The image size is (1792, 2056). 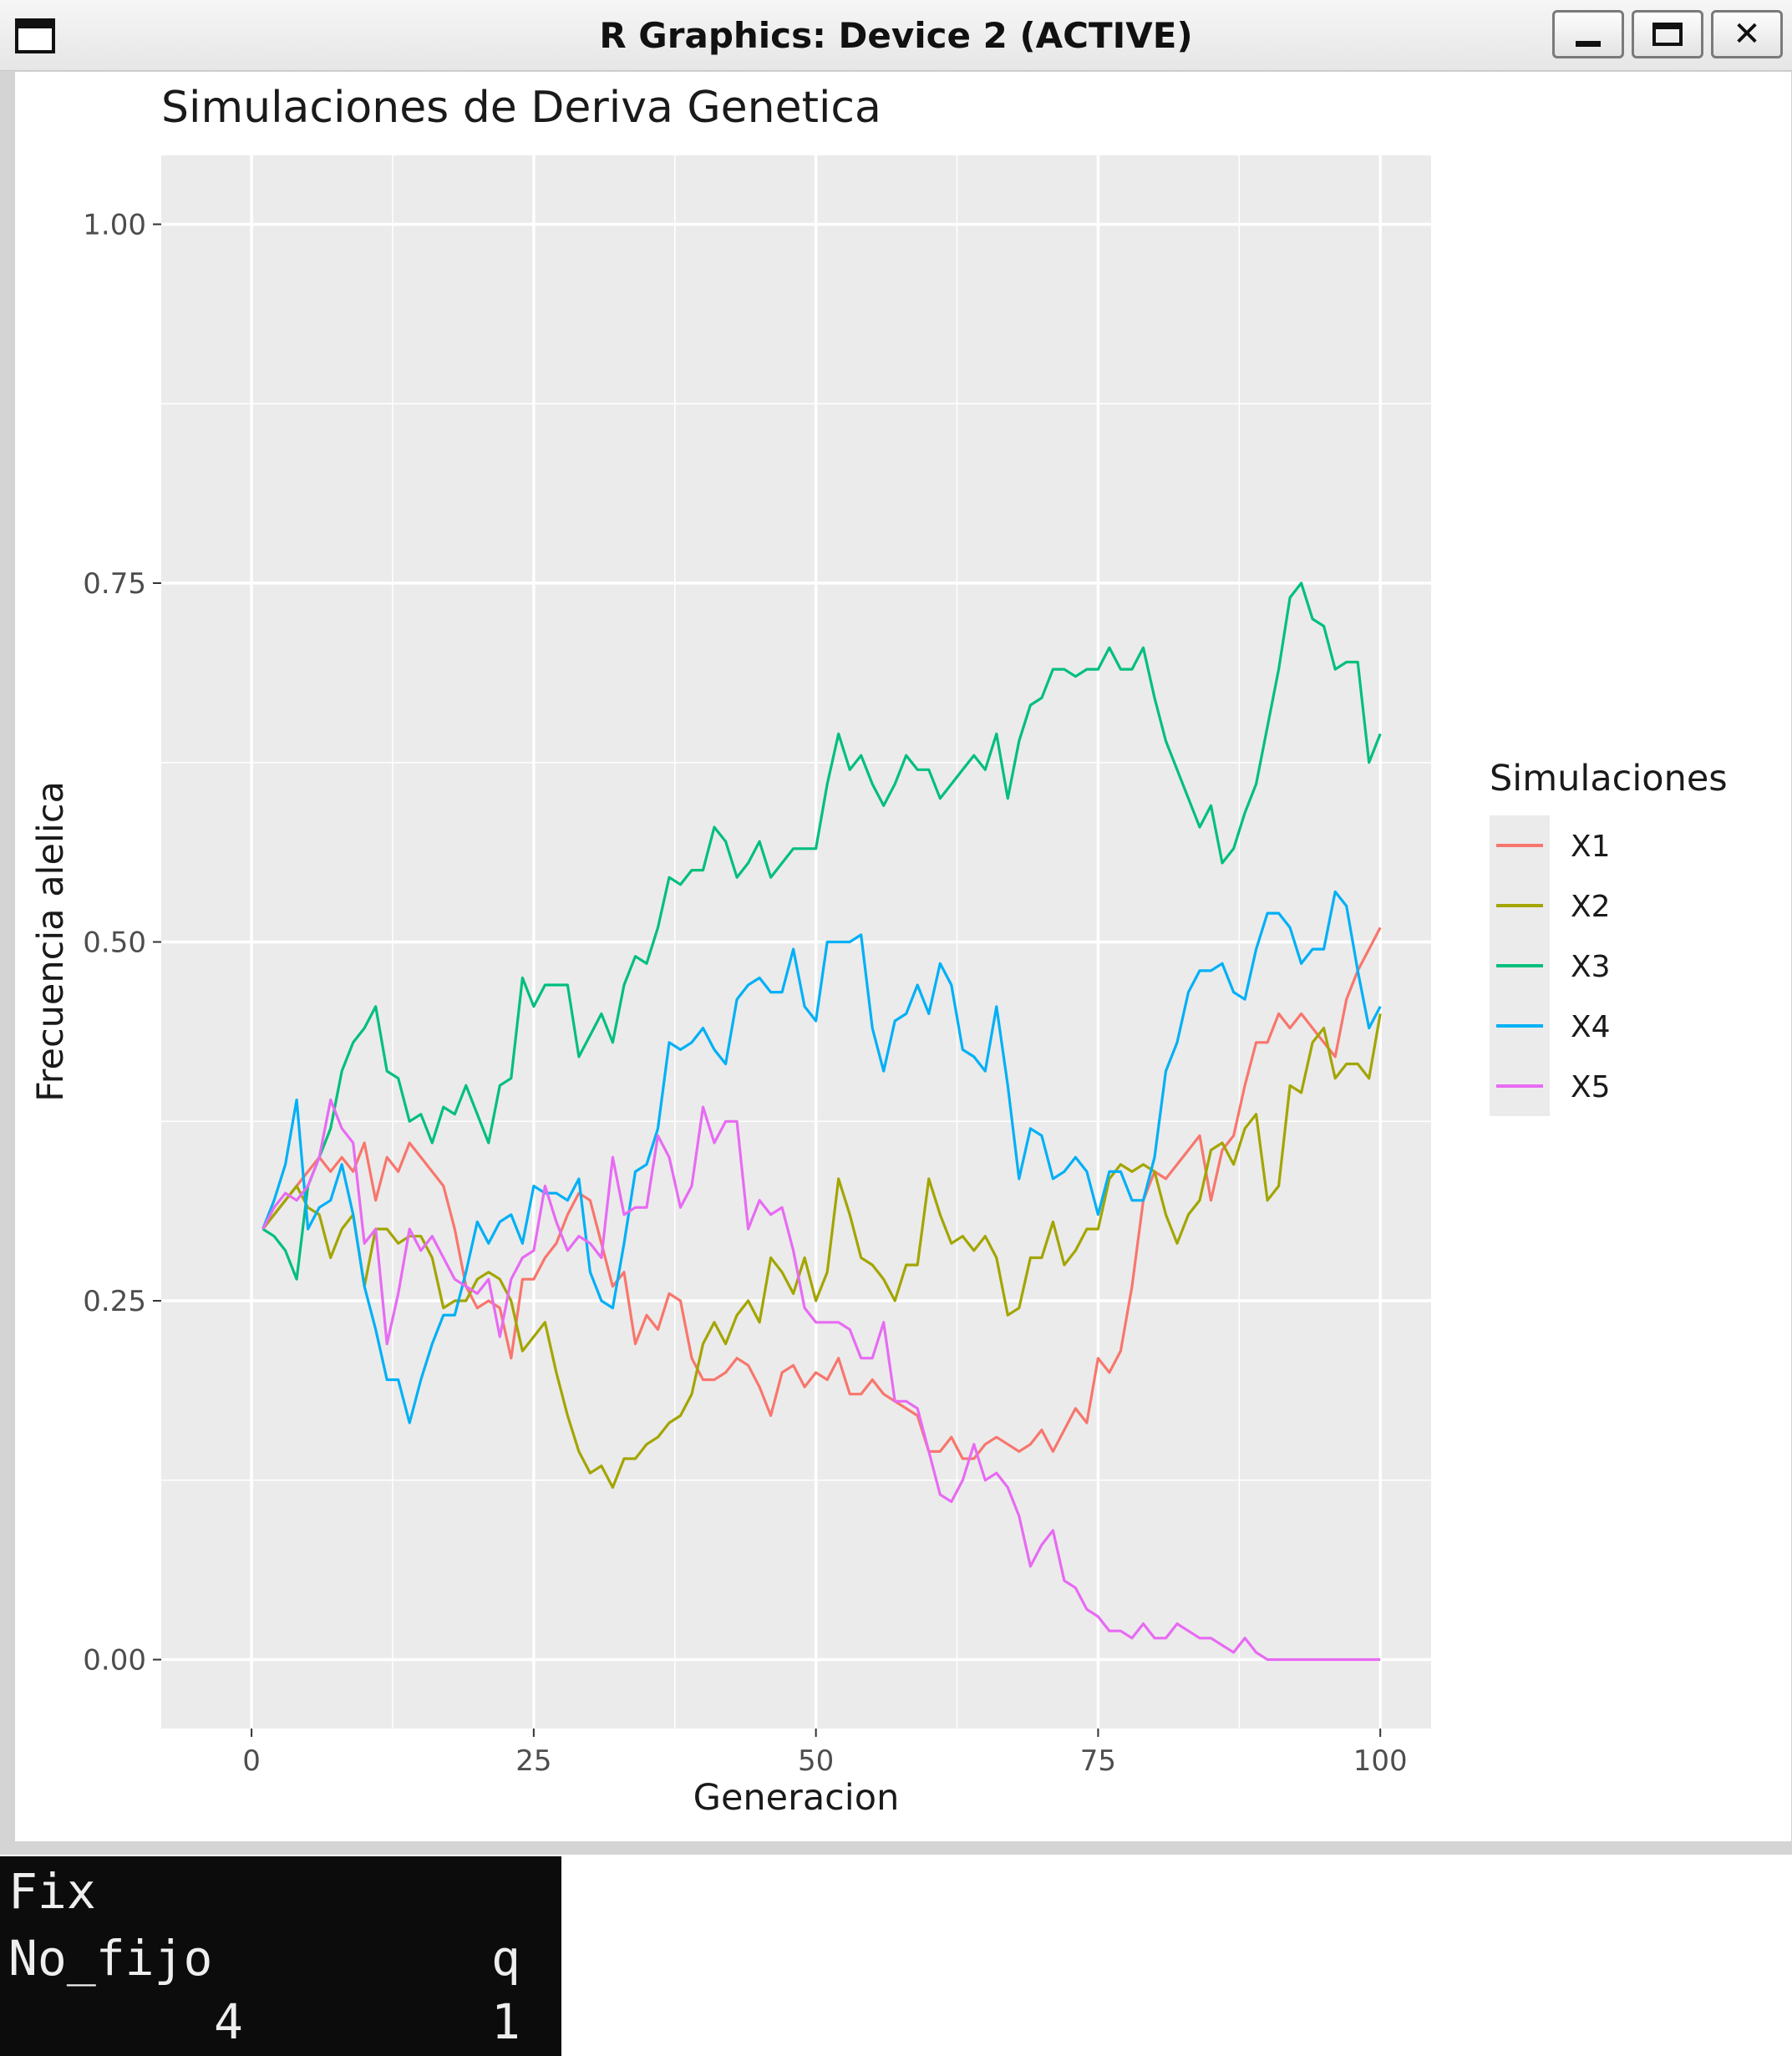 What do you see at coordinates (1588, 43) in the screenshot?
I see `minimize-icon` at bounding box center [1588, 43].